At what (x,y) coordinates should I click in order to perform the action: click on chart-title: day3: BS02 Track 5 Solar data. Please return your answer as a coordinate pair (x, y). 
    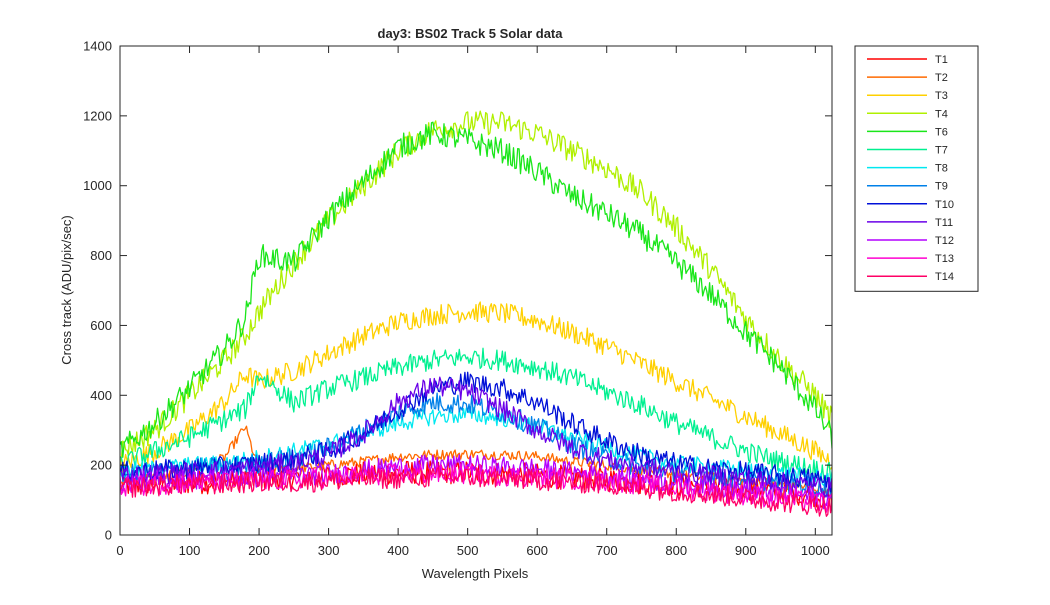
    Looking at the image, I should click on (471, 33).